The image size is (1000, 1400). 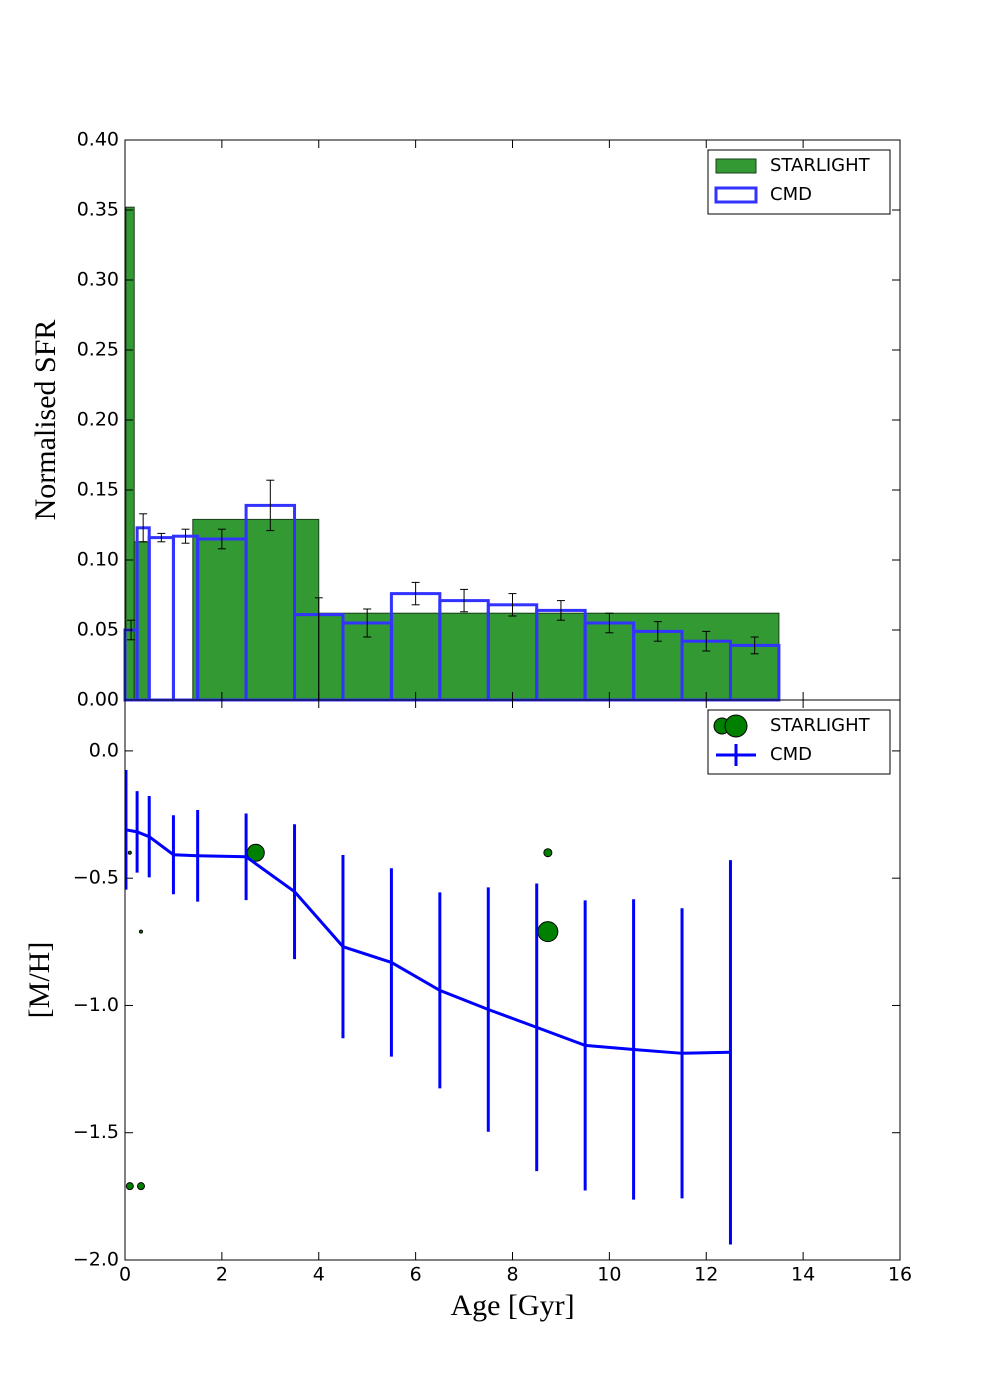 What do you see at coordinates (96, 1132) in the screenshot?
I see `y-tick-label: −1.5` at bounding box center [96, 1132].